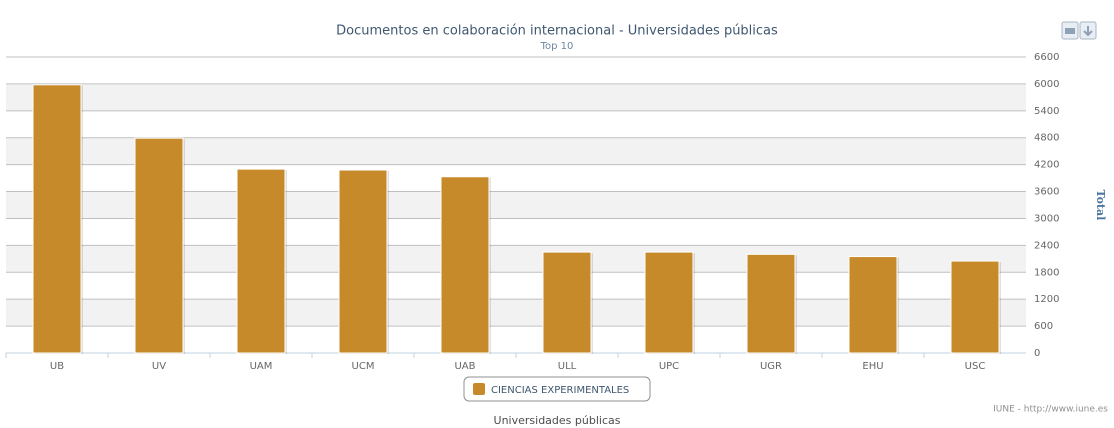 The width and height of the screenshot is (1114, 428). What do you see at coordinates (771, 366) in the screenshot?
I see `x-tick-label: UGR` at bounding box center [771, 366].